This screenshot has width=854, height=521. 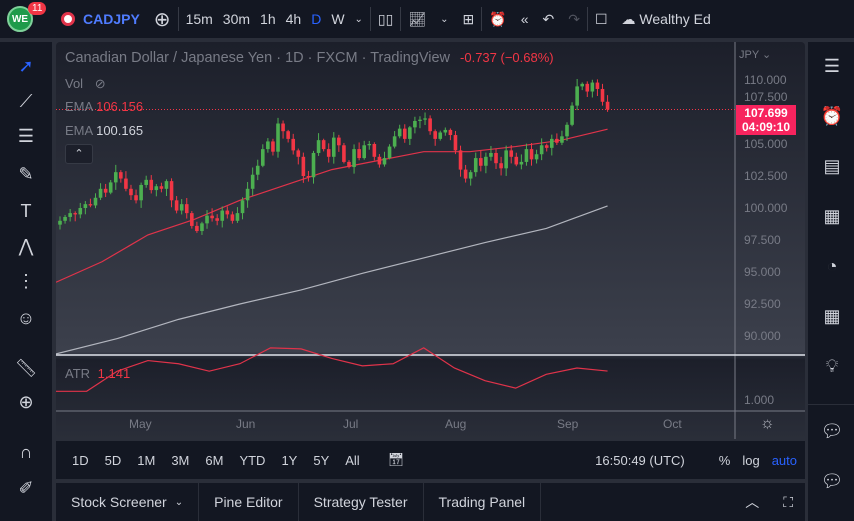 I want to click on streams-icon: 💬︎, so click(x=832, y=480).